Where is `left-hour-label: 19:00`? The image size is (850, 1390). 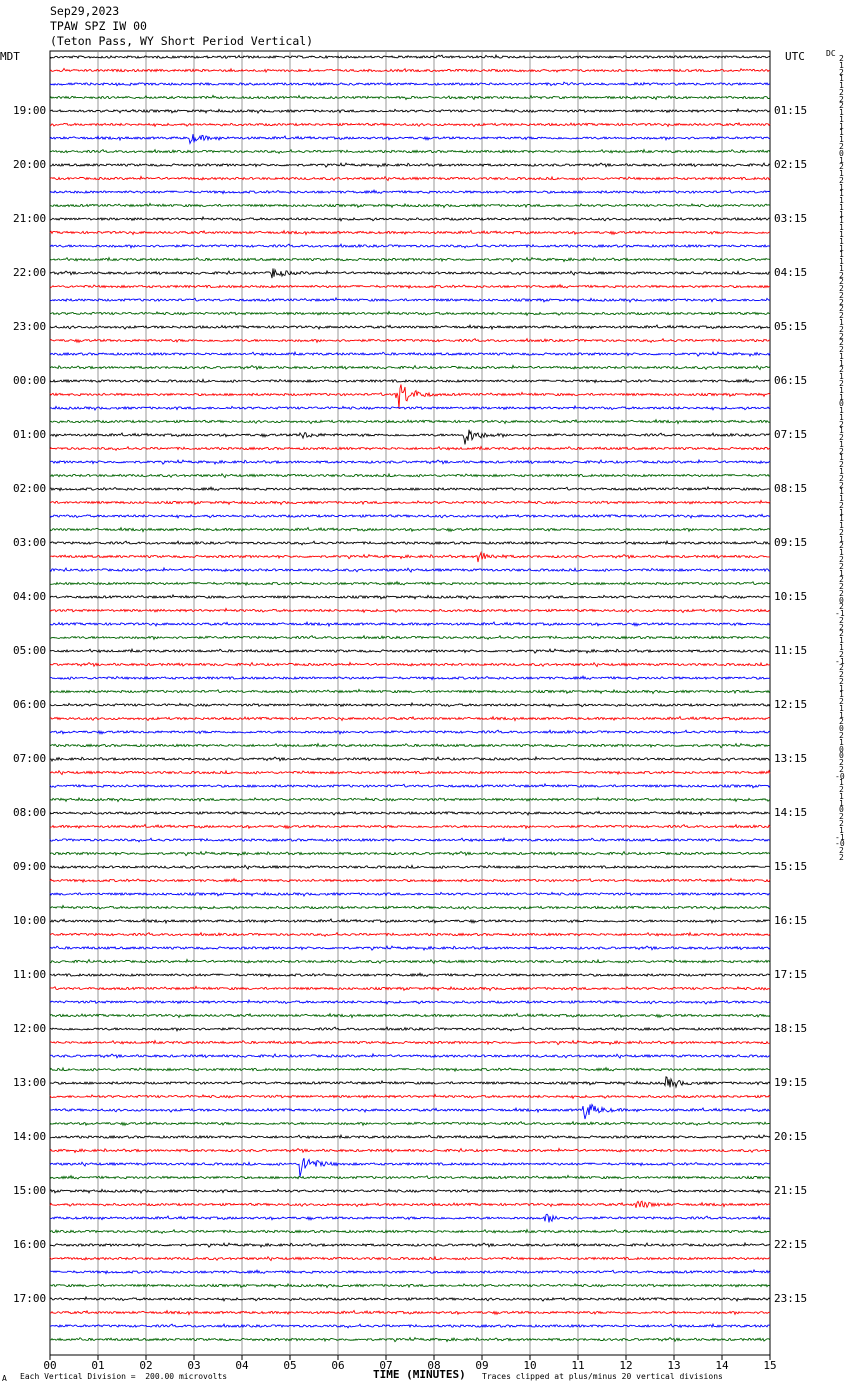
left-hour-label: 19:00 is located at coordinates (30, 110).